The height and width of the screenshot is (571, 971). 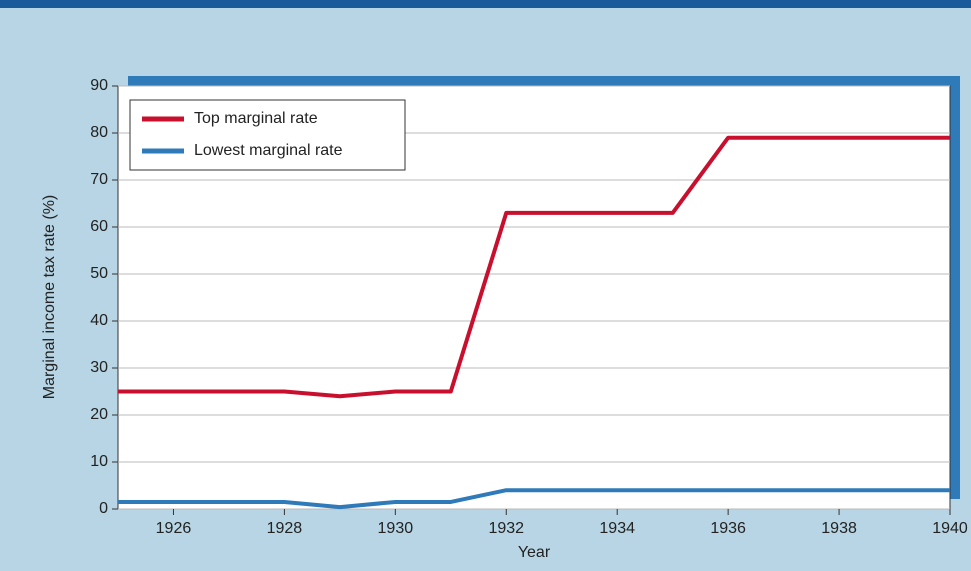 What do you see at coordinates (268, 150) in the screenshot?
I see `legend-label: Lowest marginal rate` at bounding box center [268, 150].